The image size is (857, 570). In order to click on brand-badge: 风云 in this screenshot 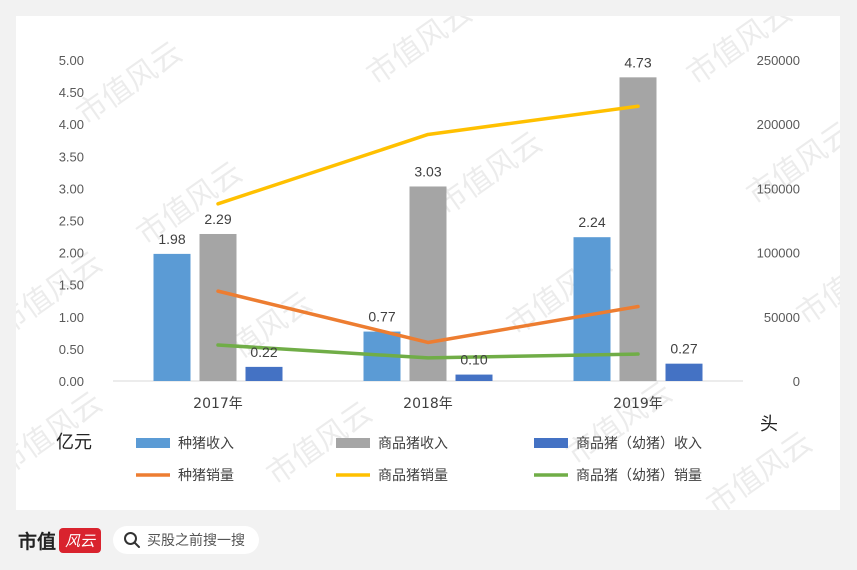, I will do `click(80, 540)`.